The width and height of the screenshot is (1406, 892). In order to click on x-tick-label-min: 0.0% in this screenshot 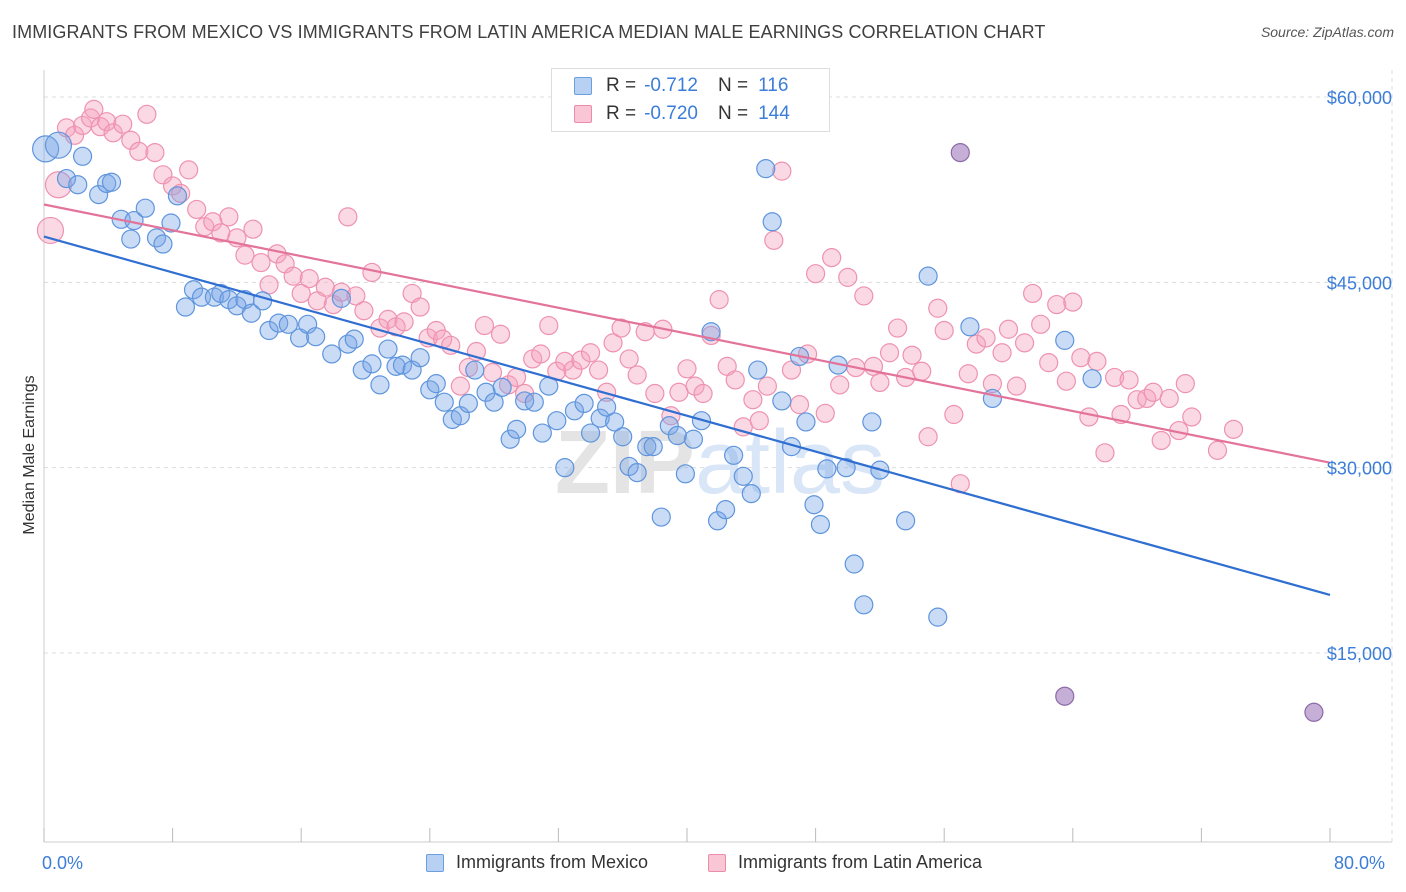, I will do `click(63, 863)`.